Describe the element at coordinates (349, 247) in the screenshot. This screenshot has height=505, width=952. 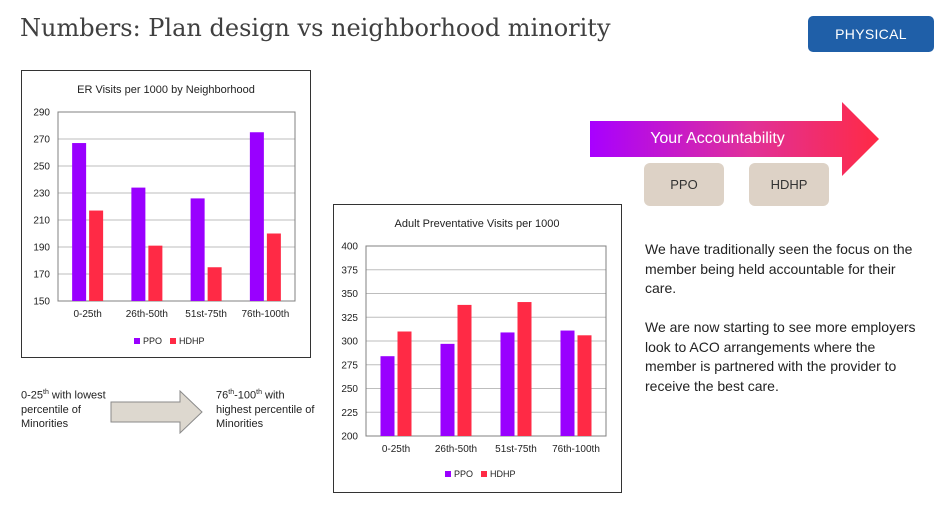
I see `y-tick-label: 400` at that location.